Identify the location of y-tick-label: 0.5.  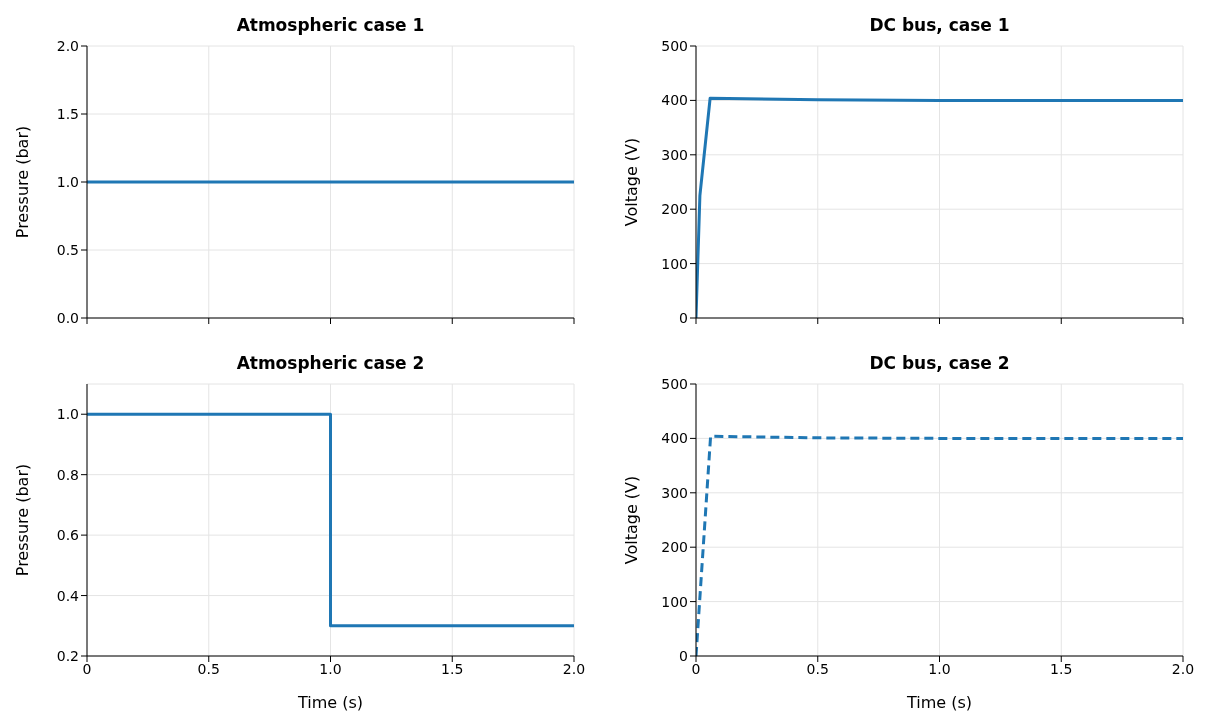
(67, 249).